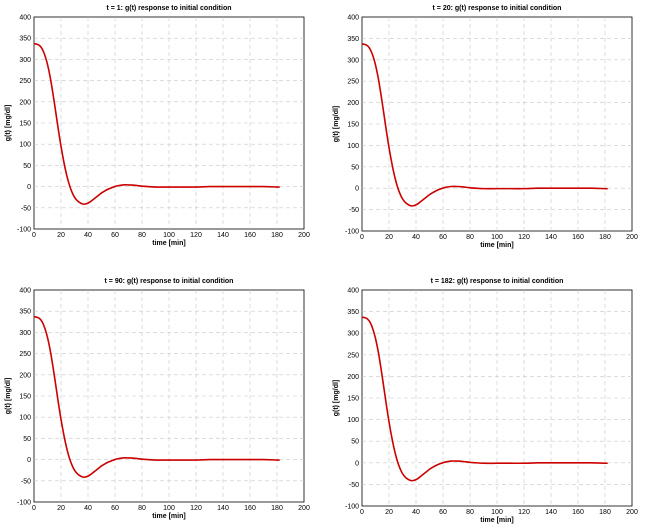  I want to click on x-tick-label-1: 140, so click(223, 235).